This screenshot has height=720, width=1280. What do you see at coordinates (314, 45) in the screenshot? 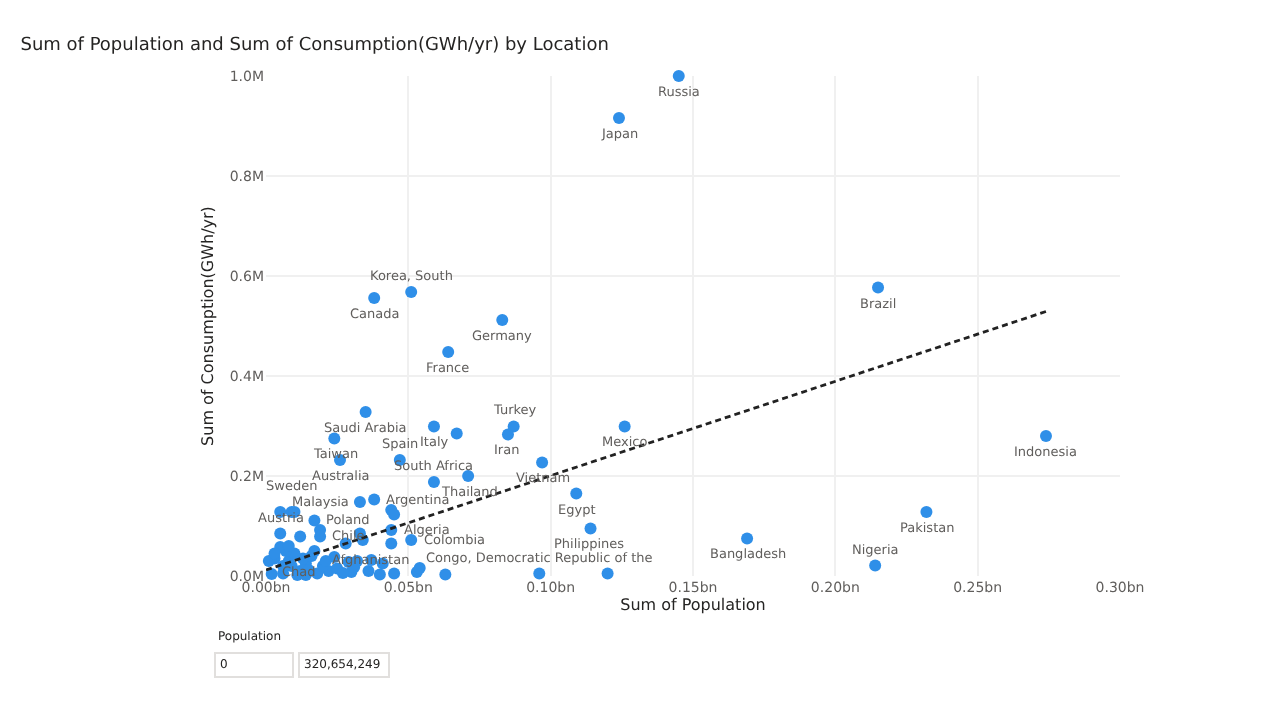
I see `chart-title: Sum of Population and Sum of Consumption(GWh/yr) by Location` at bounding box center [314, 45].